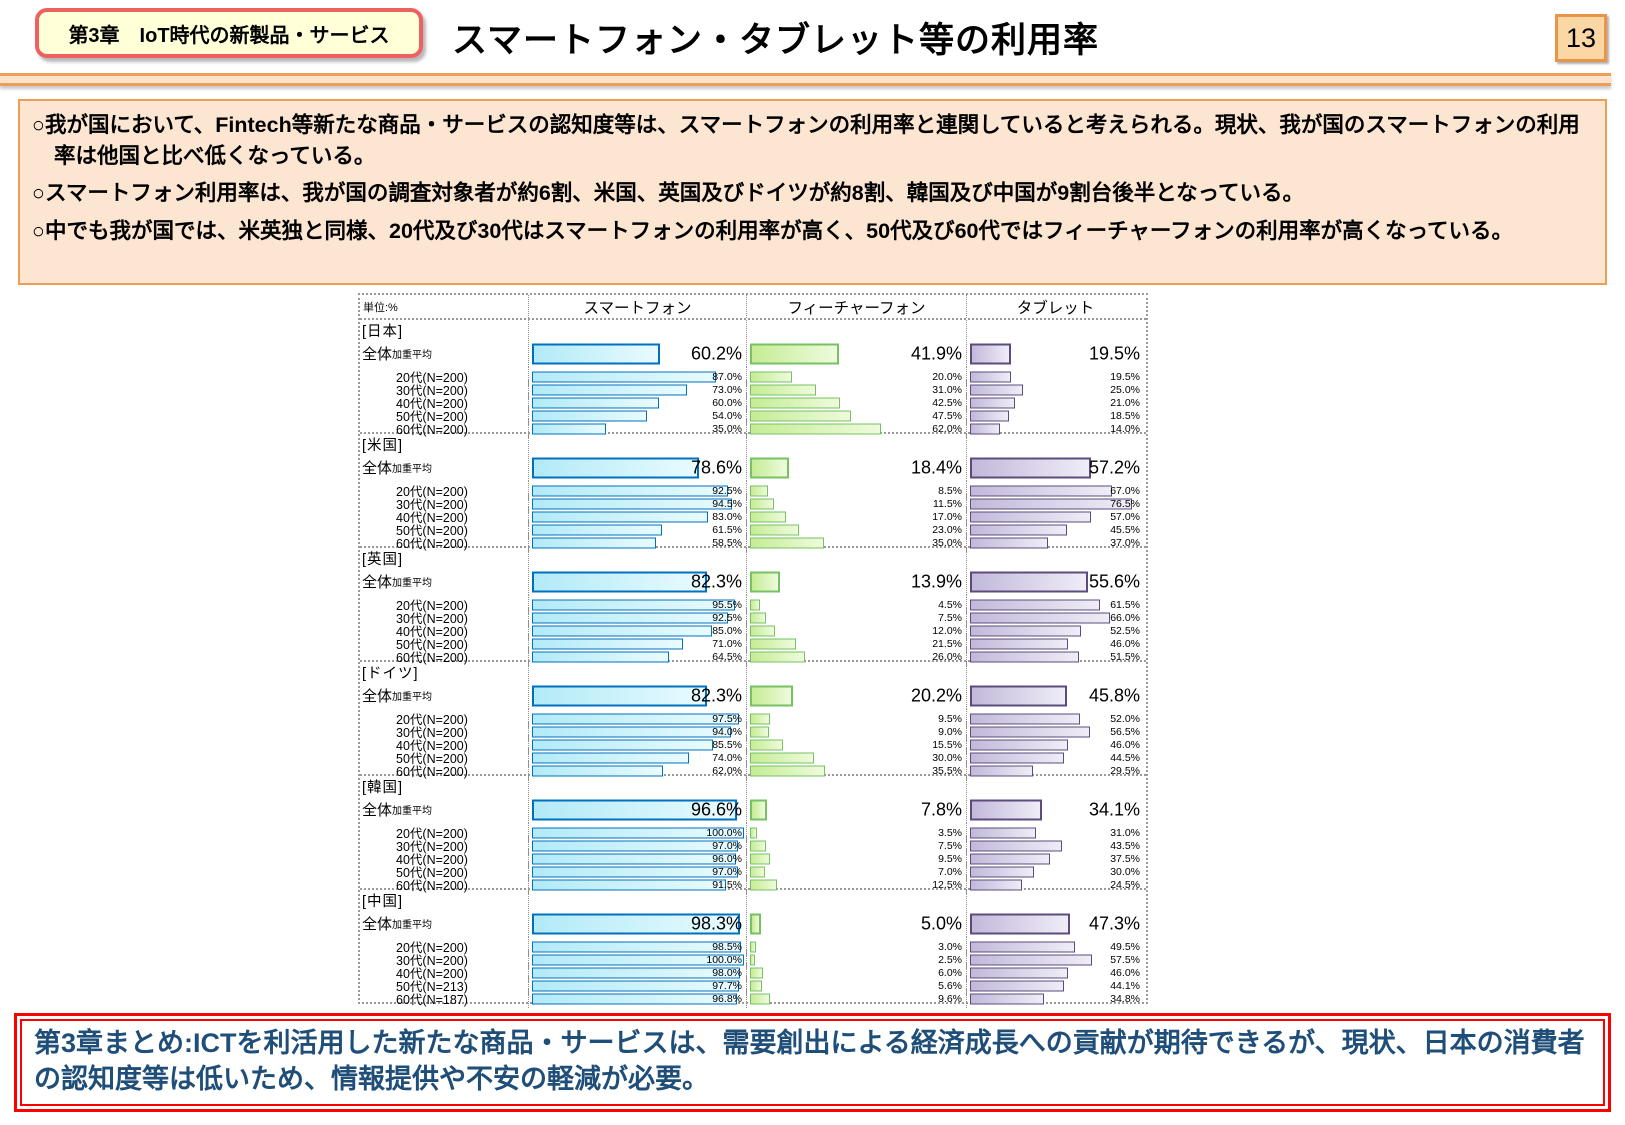 This screenshot has width=1625, height=1125. I want to click on featurephone-value: 11.5%, so click(947, 503).